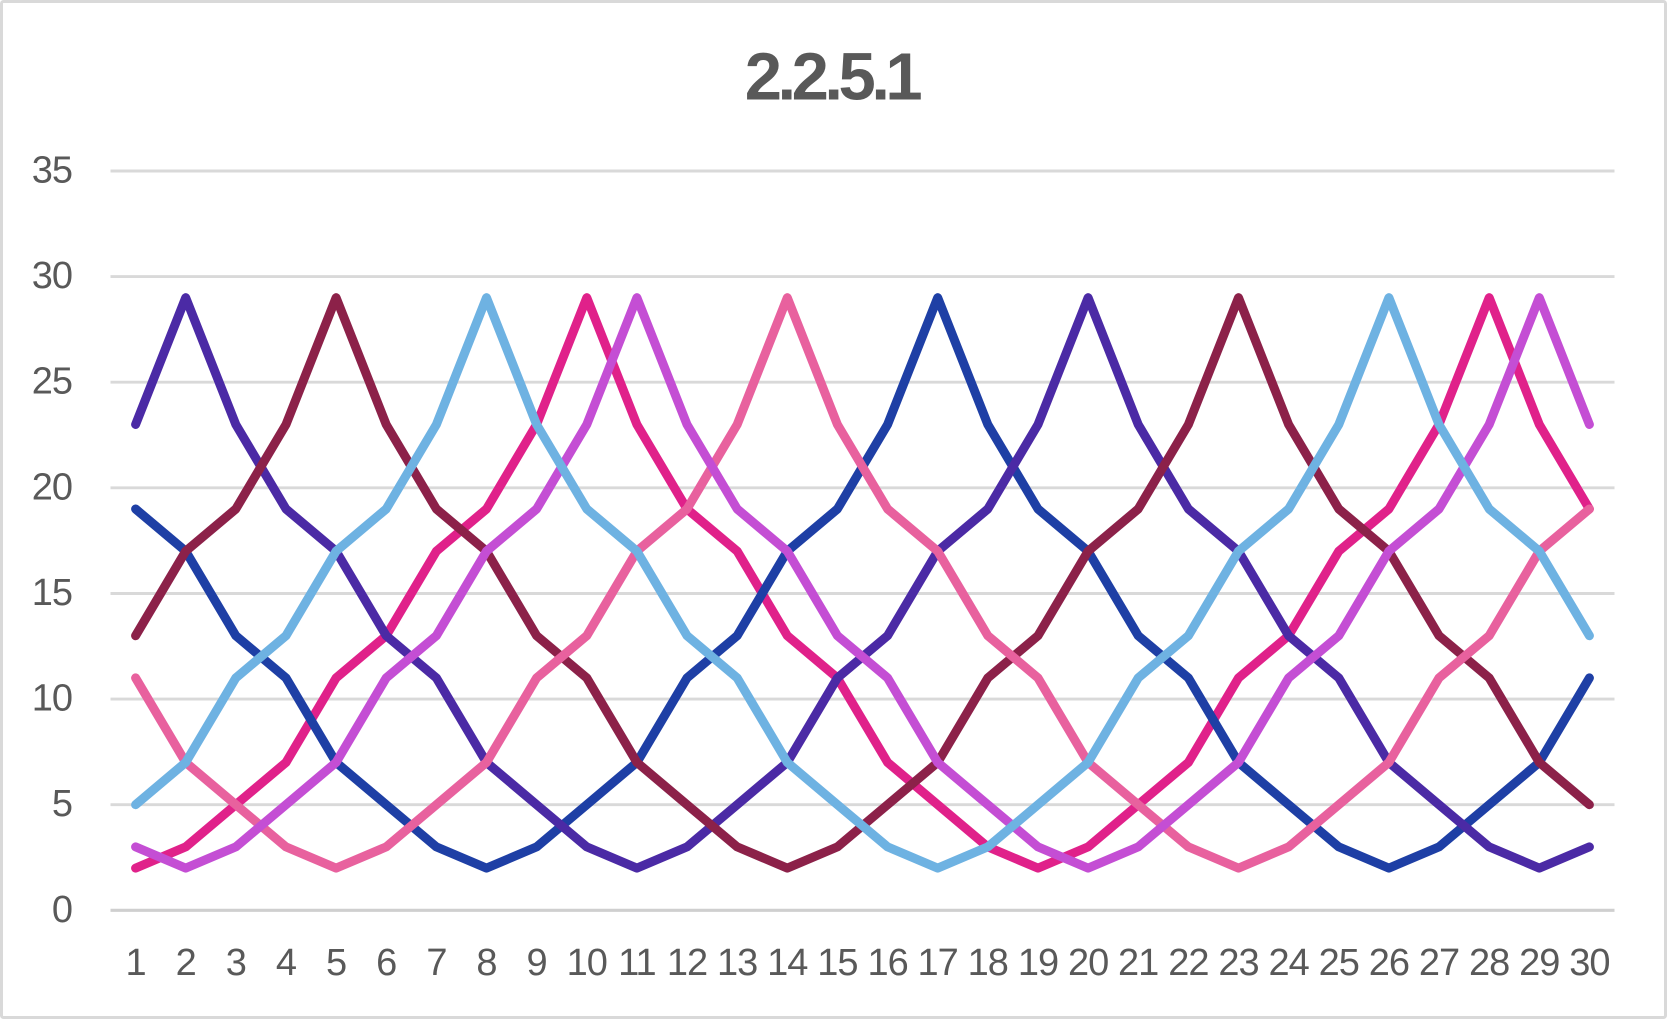 This screenshot has height=1024, width=1667. Describe the element at coordinates (136, 963) in the screenshot. I see `svg-text: 1` at that location.